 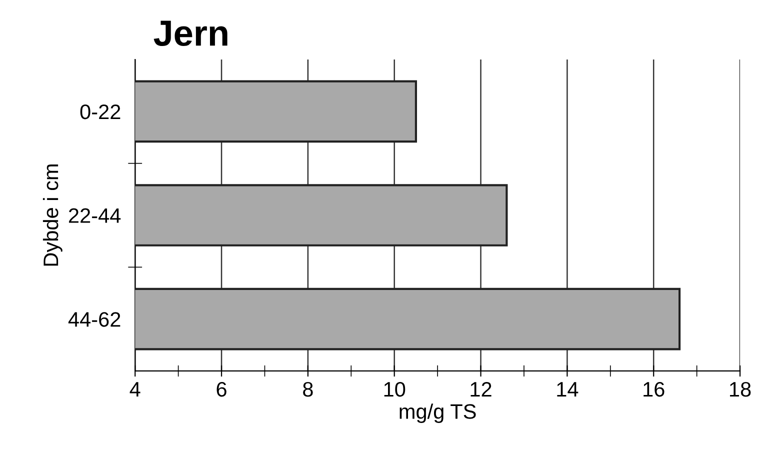 What do you see at coordinates (191, 33) in the screenshot?
I see `chart-title: Jern` at bounding box center [191, 33].